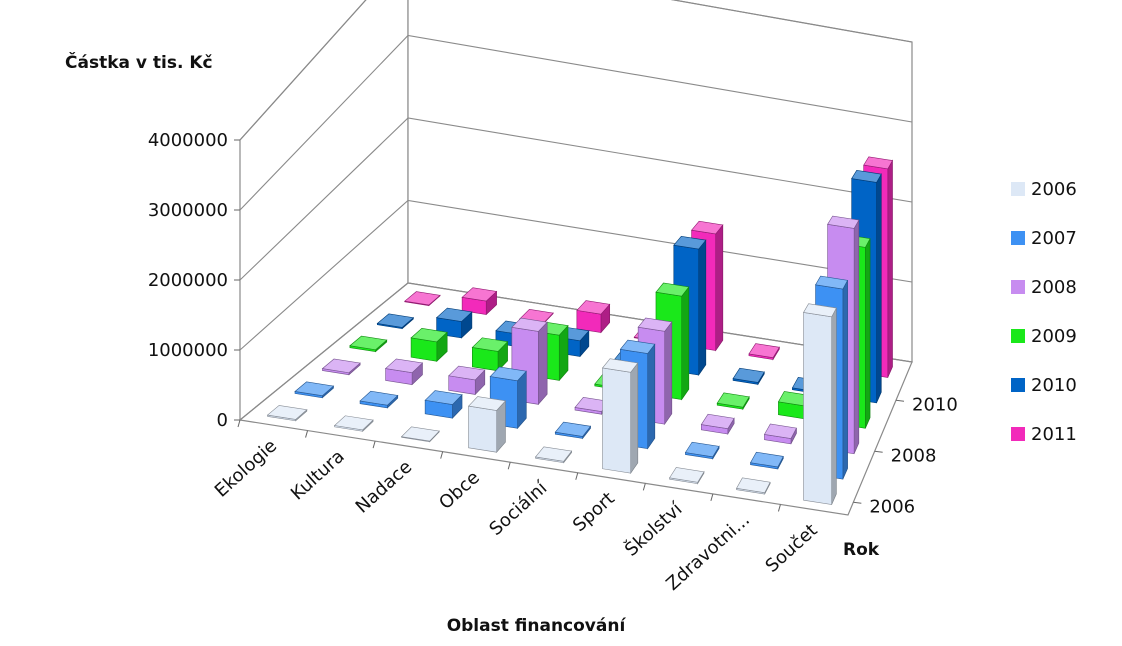  What do you see at coordinates (1054, 189) in the screenshot?
I see `legend-label: 2006` at bounding box center [1054, 189].